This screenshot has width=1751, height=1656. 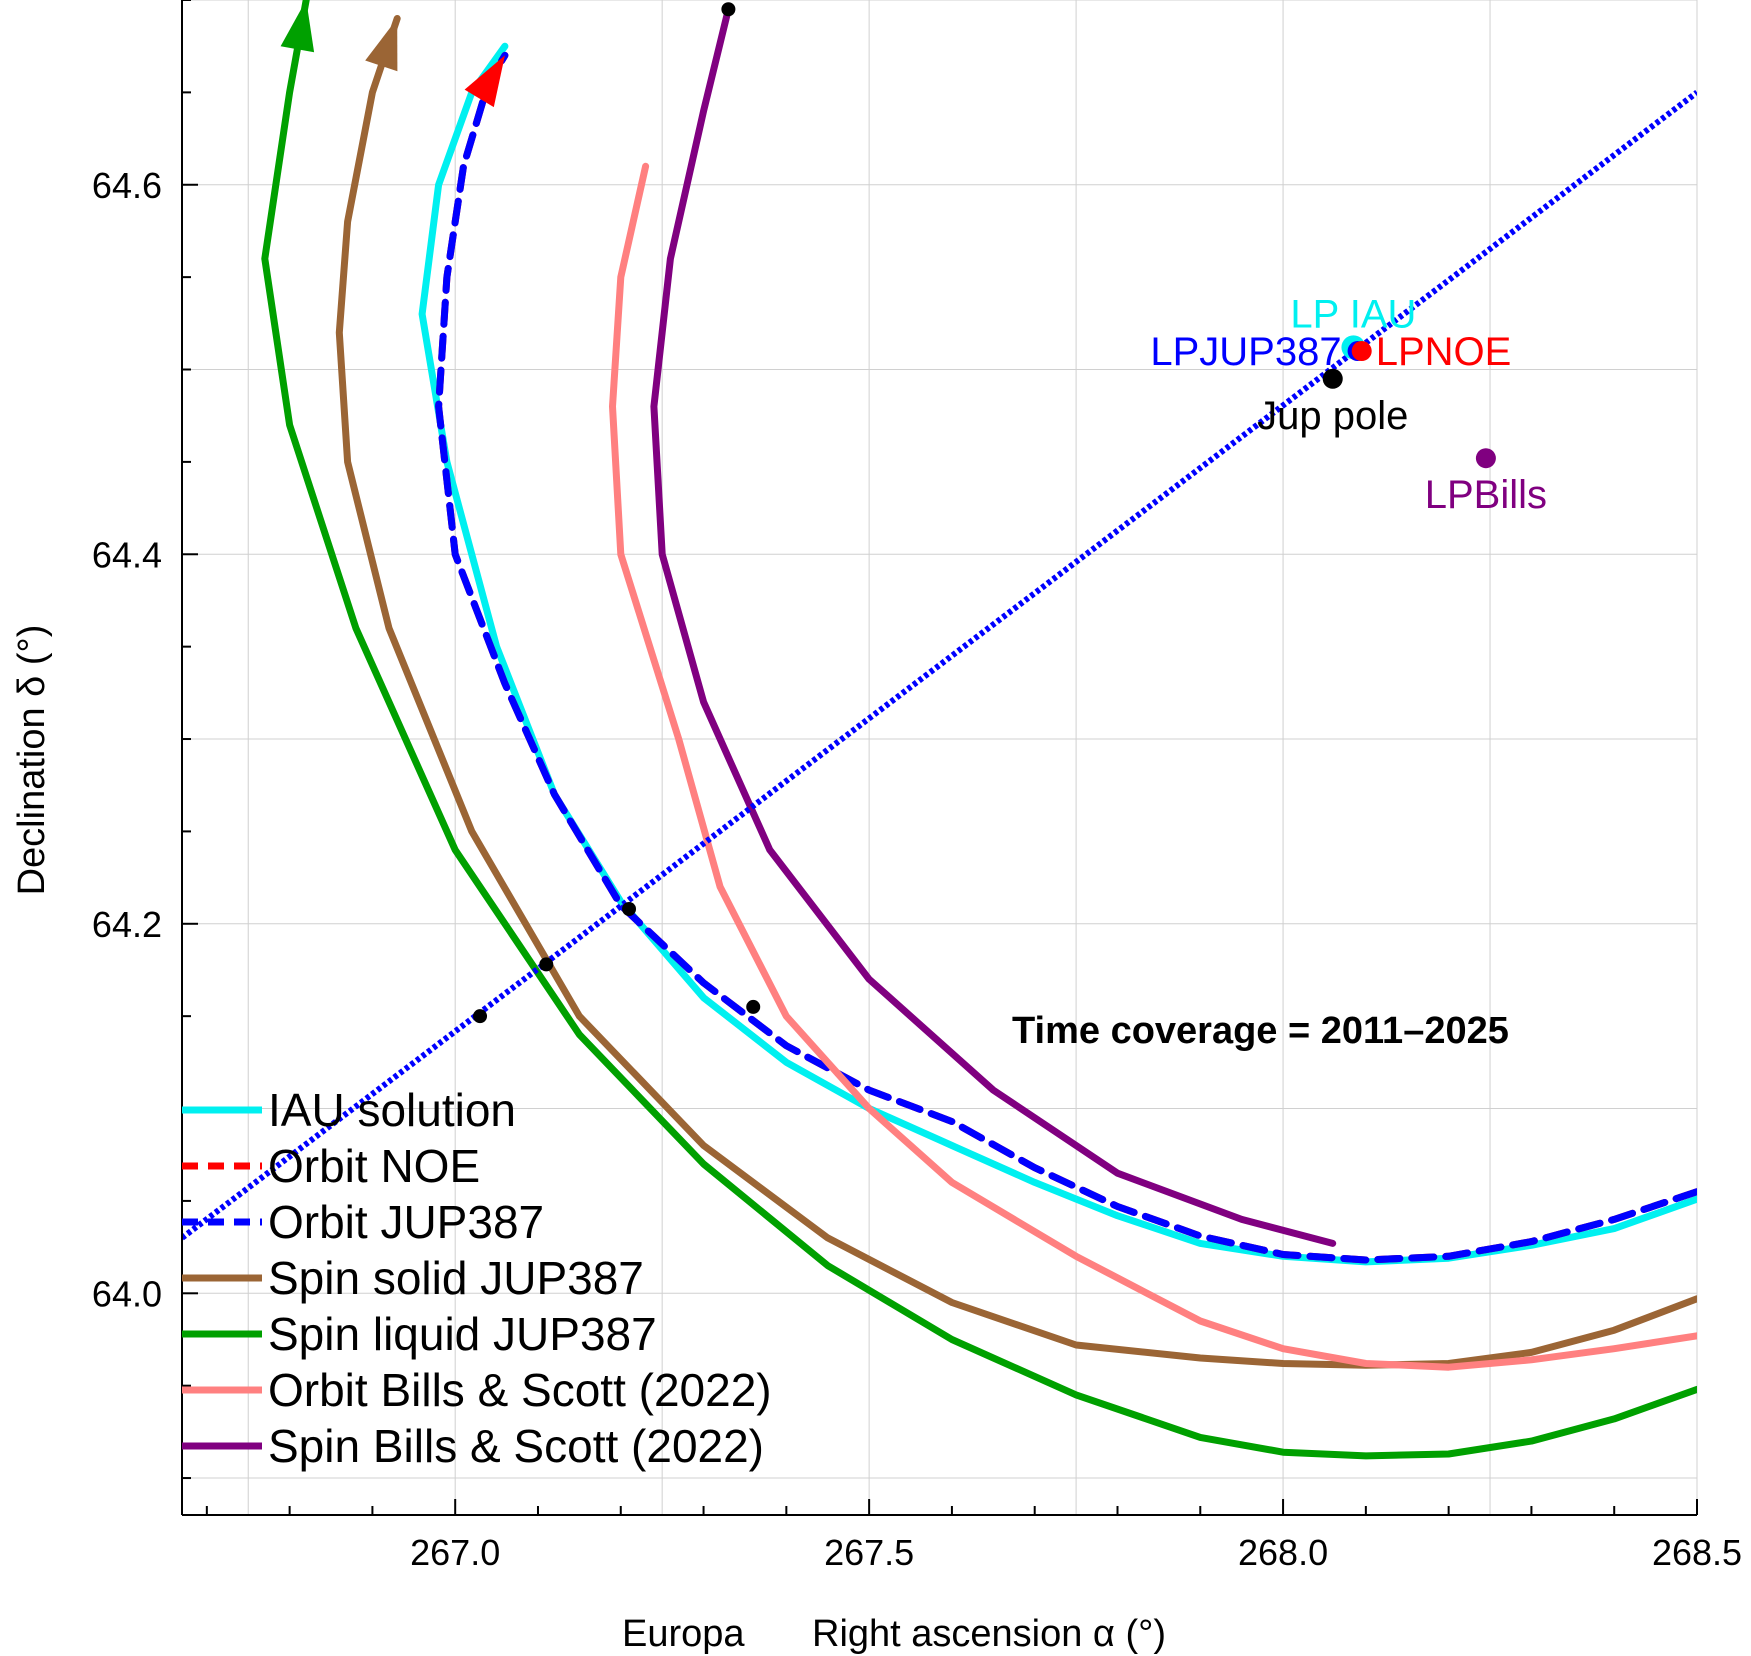 What do you see at coordinates (1283, 1552) in the screenshot?
I see `x-tick-label: 268.0` at bounding box center [1283, 1552].